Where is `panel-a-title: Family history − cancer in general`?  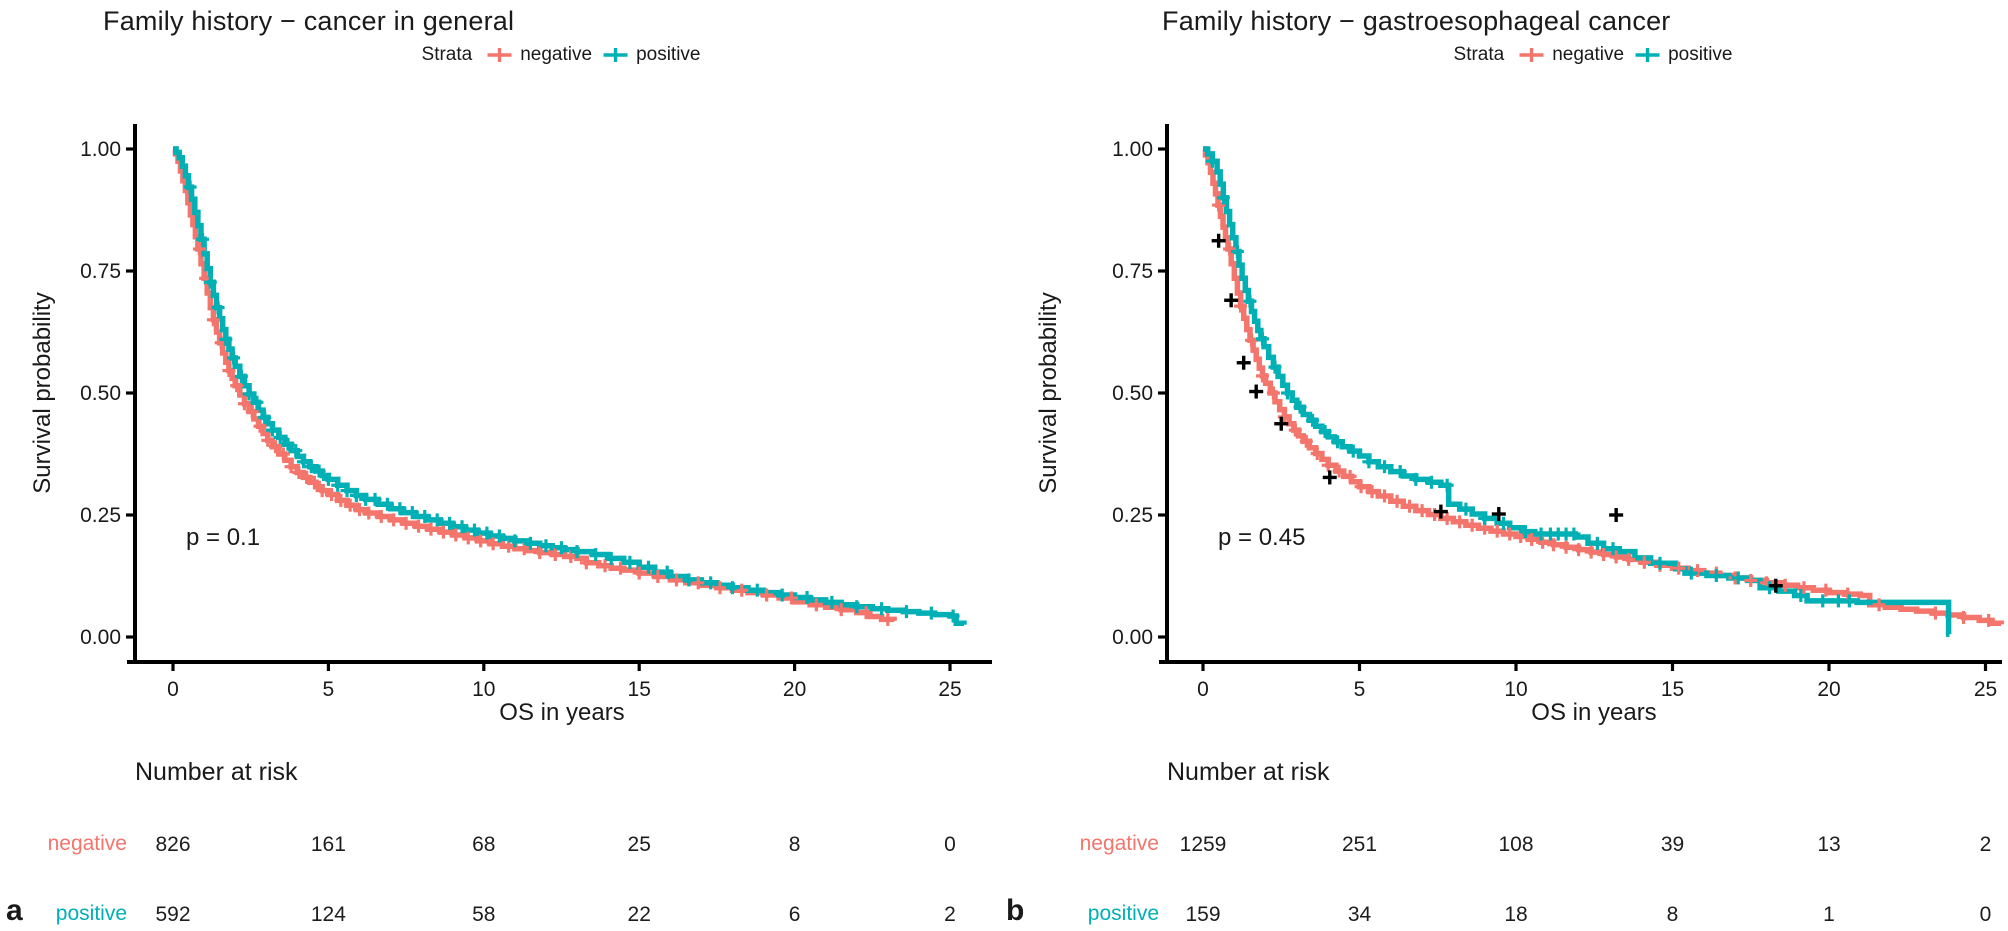 panel-a-title: Family history − cancer in general is located at coordinates (309, 21).